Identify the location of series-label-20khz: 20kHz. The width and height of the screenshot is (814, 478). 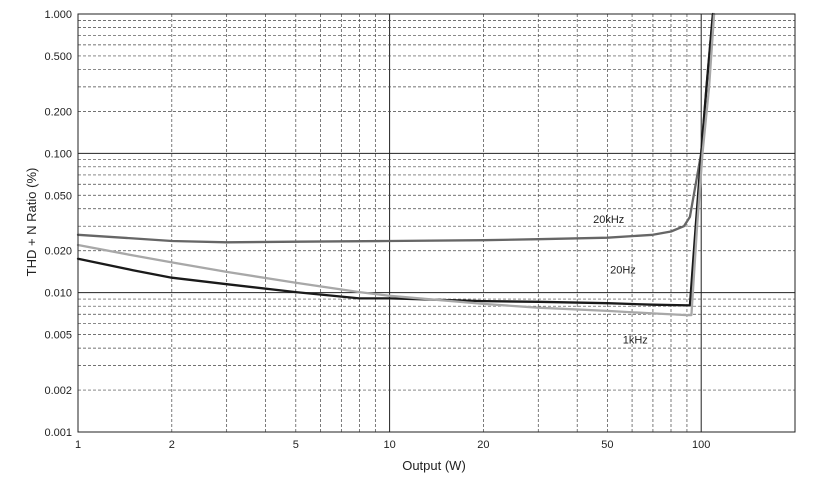
(608, 220).